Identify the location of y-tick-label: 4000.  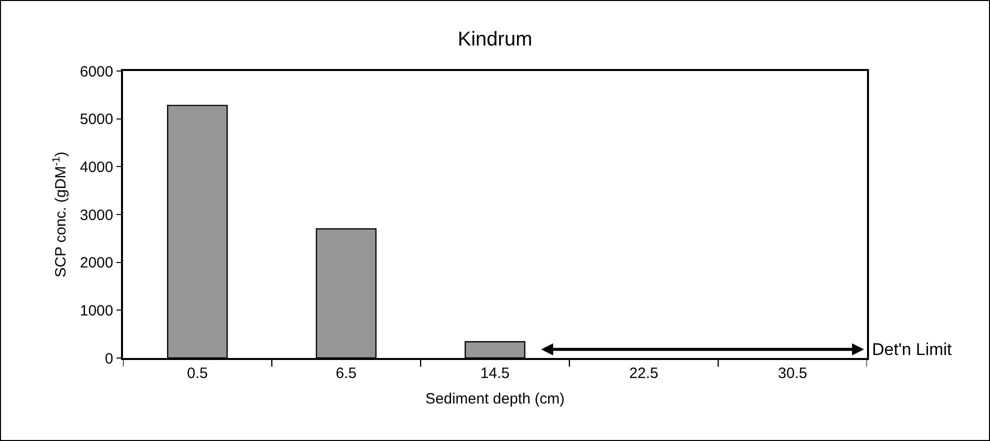
(97, 167).